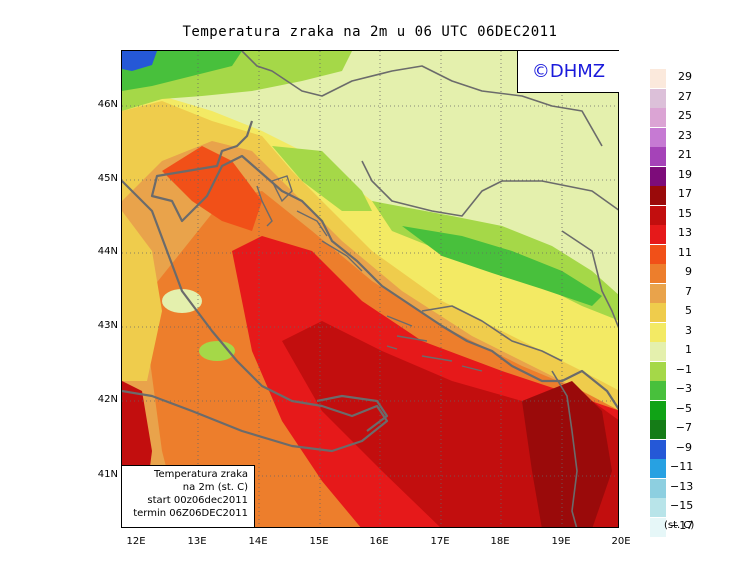 The image size is (740, 582). What do you see at coordinates (688, 349) in the screenshot?
I see `legend-label: 1` at bounding box center [688, 349].